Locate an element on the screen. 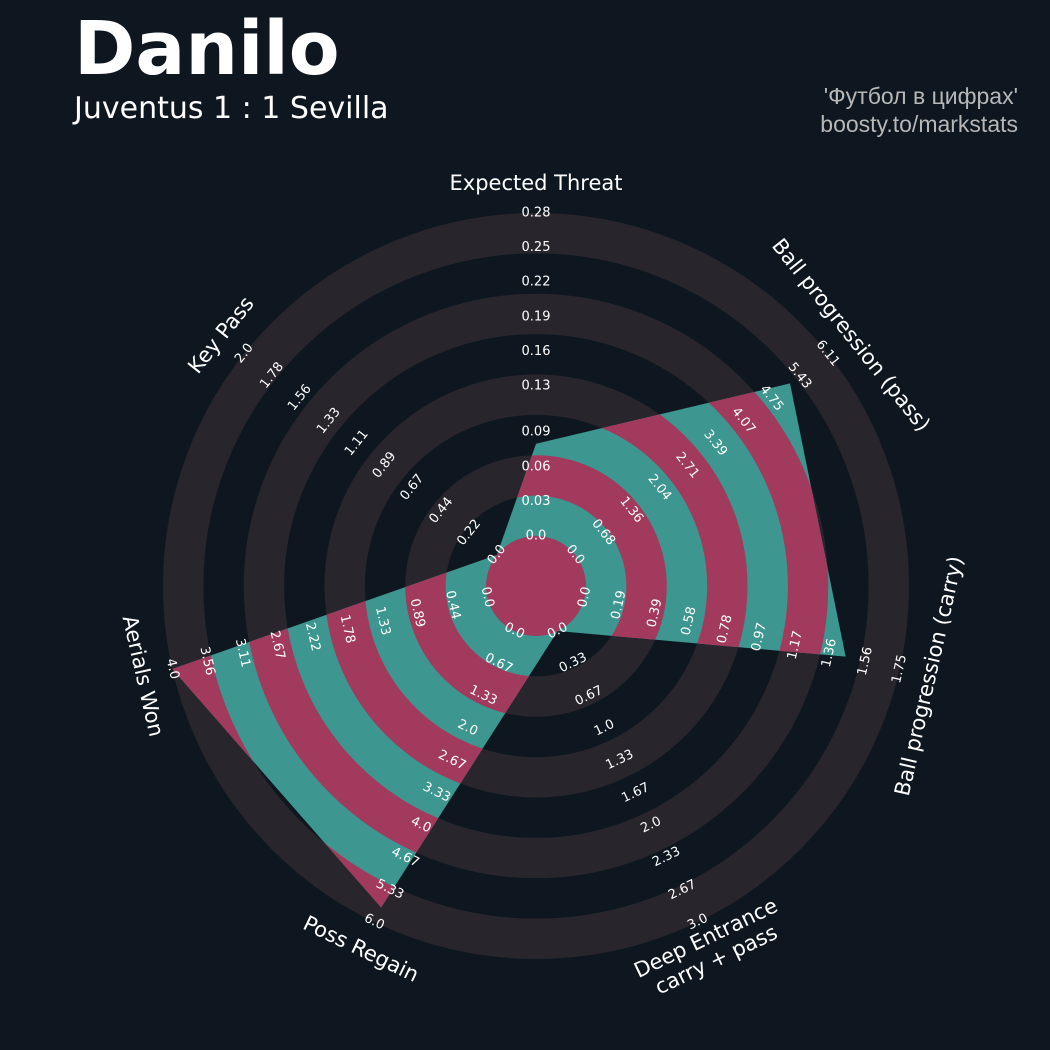 This screenshot has height=1050, width=1050. tick-label: 0.22 is located at coordinates (536, 282).